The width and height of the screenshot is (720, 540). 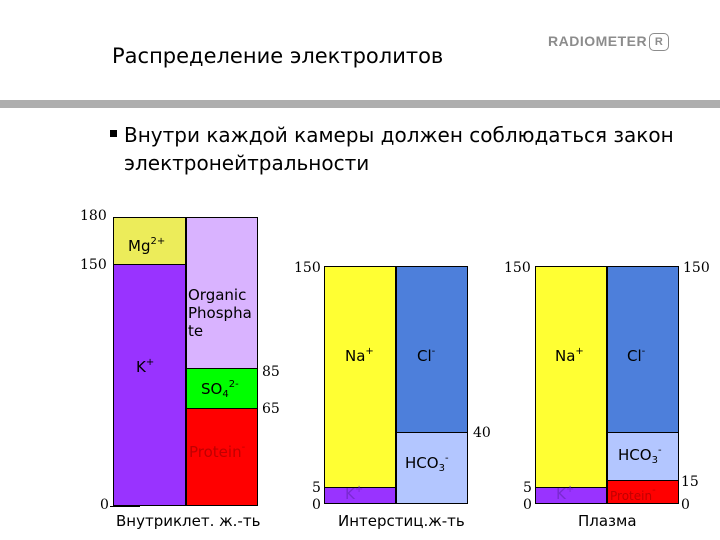 I want to click on segment-organic-phosphate, so click(x=222, y=293).